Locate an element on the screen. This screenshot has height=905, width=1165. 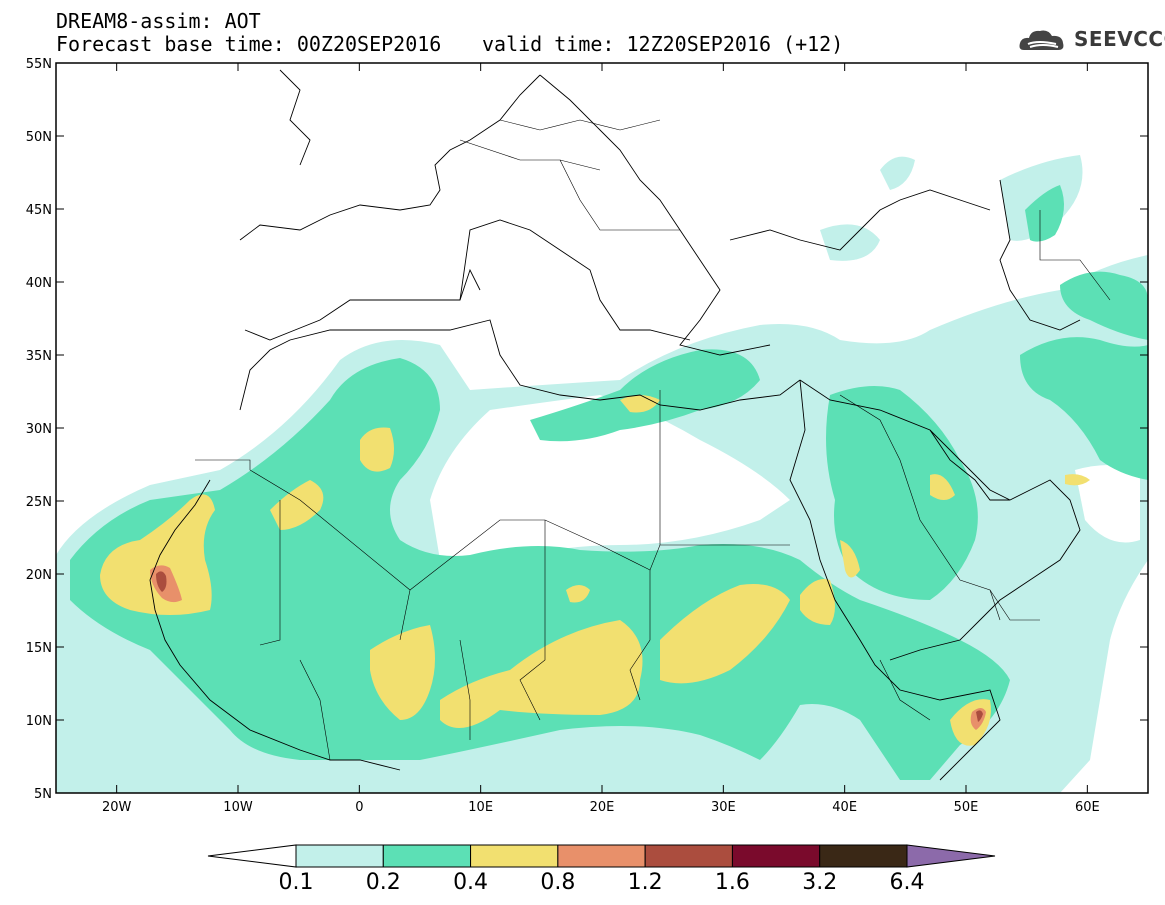
colorbar is located at coordinates (601, 856).